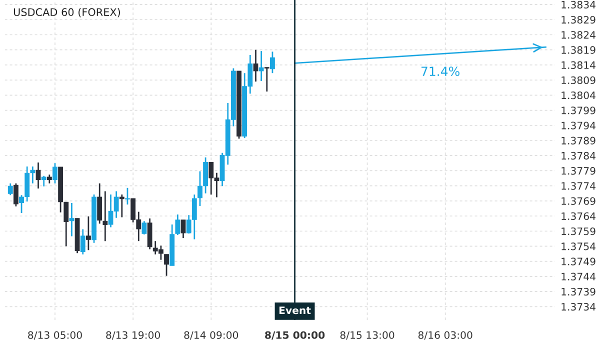 This screenshot has height=340, width=600. Describe the element at coordinates (367, 335) in the screenshot. I see `x-tick-label: 8/15 13:00` at that location.